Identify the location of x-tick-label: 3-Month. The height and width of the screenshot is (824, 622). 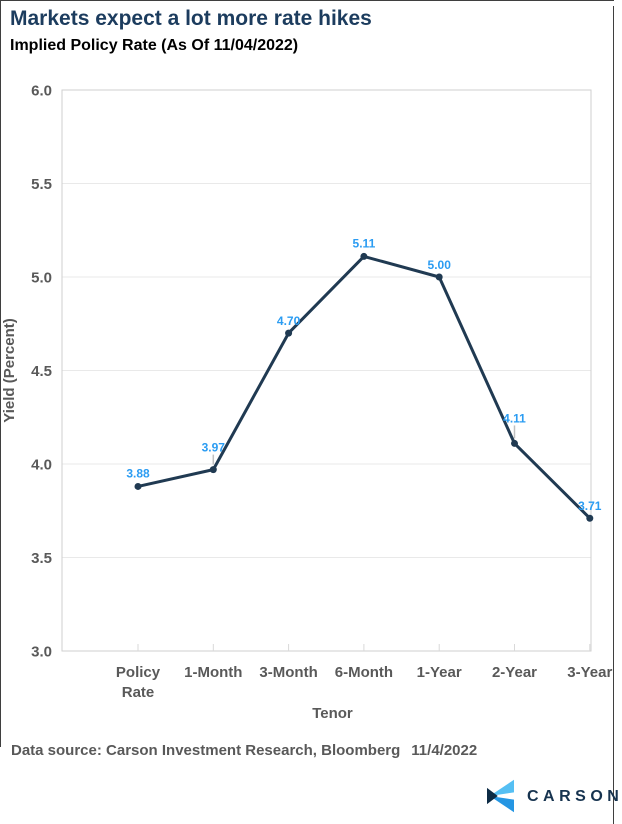
(288, 672).